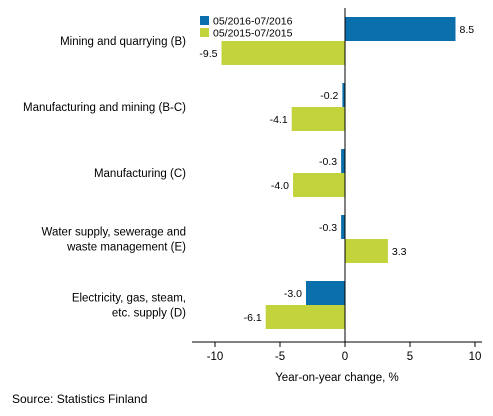 This screenshot has width=493, height=416. I want to click on category-label: Electricity, gas, steam,, so click(129, 299).